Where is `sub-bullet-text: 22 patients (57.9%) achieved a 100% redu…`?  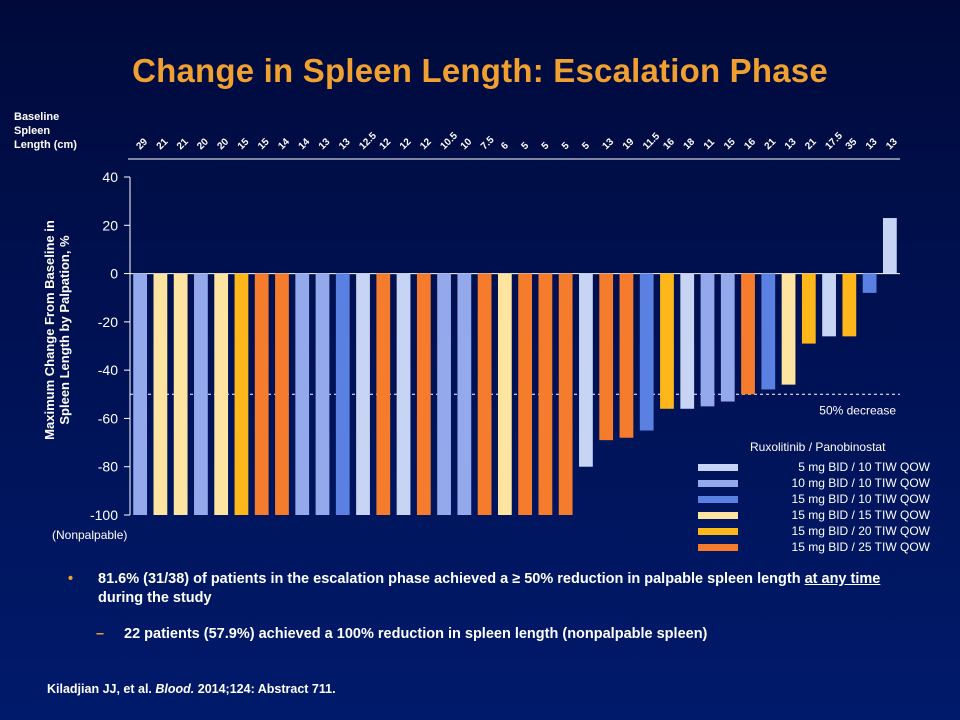
sub-bullet-text: 22 patients (57.9%) achieved a 100% redu… is located at coordinates (416, 634).